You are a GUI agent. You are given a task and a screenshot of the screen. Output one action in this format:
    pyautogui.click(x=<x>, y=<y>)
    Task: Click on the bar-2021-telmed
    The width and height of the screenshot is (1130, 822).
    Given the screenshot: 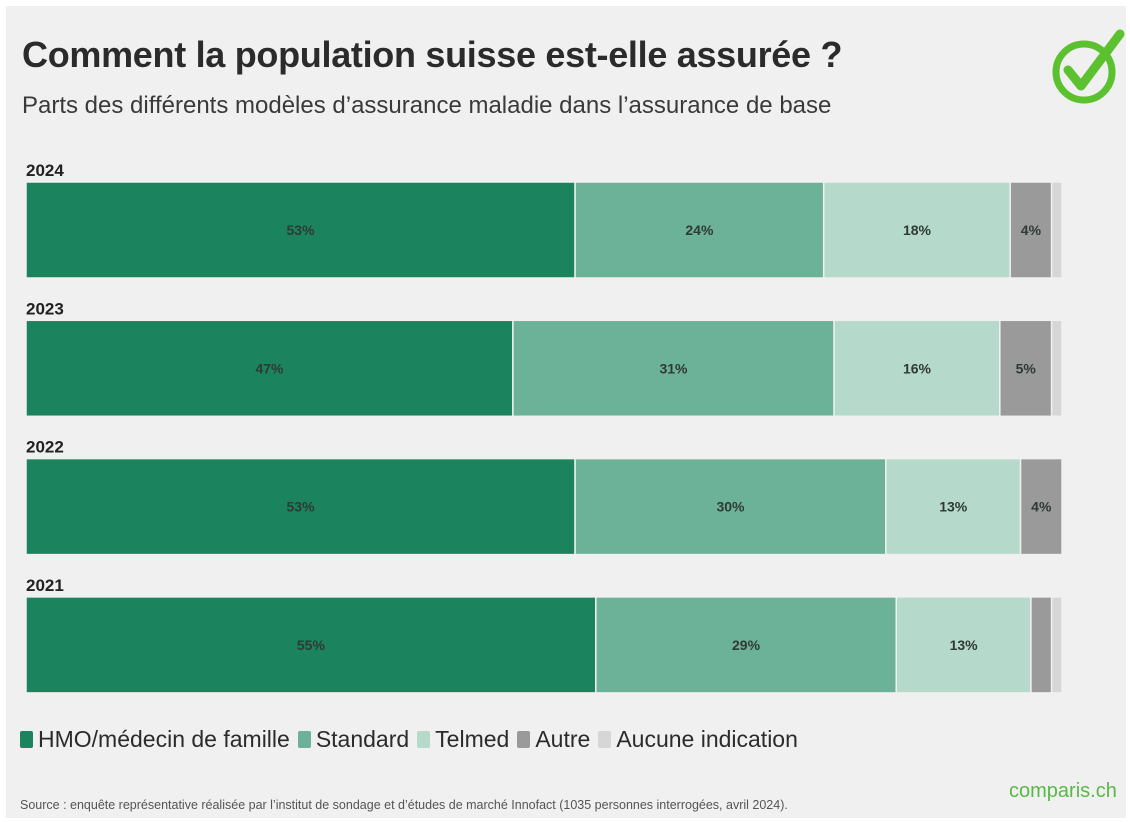 What is the action you would take?
    pyautogui.click(x=963, y=645)
    